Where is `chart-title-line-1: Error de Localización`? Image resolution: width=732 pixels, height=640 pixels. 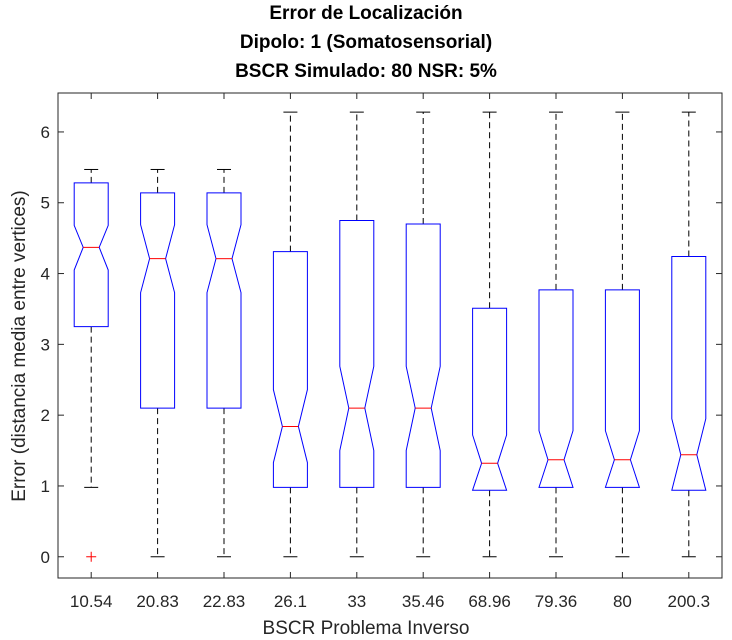
chart-title-line-1: Error de Localización is located at coordinates (366, 13).